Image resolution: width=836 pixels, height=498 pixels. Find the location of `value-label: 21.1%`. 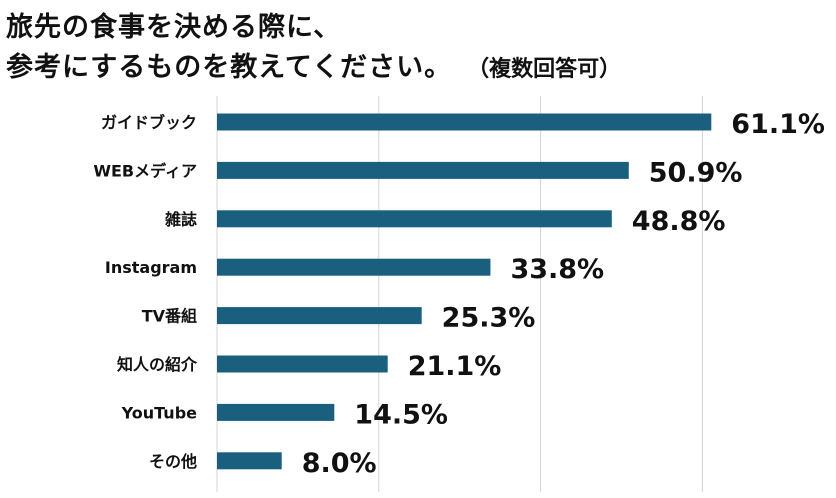

value-label: 21.1% is located at coordinates (455, 366).